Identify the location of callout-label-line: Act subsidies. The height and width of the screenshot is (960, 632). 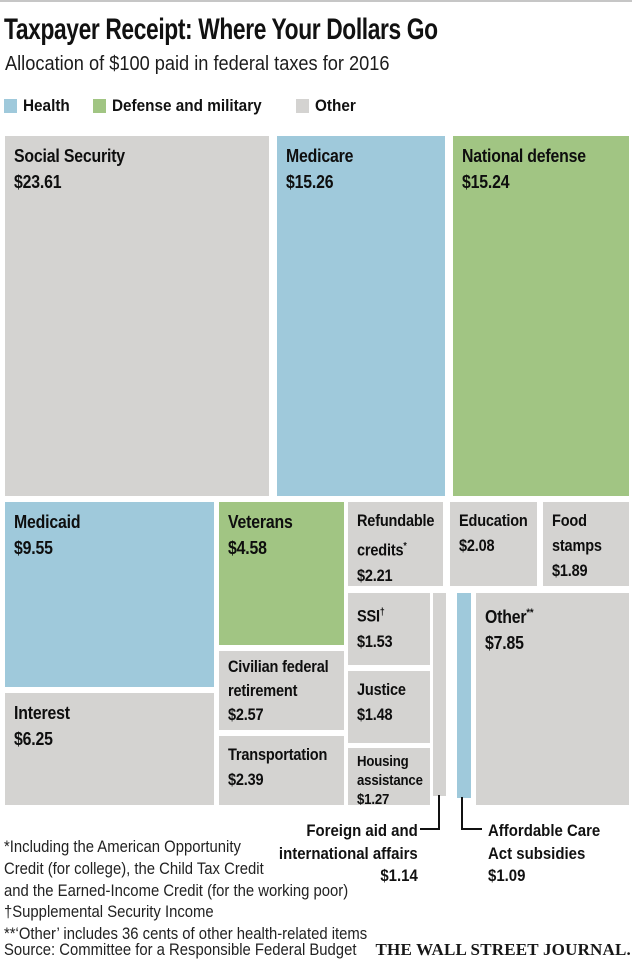
(537, 853).